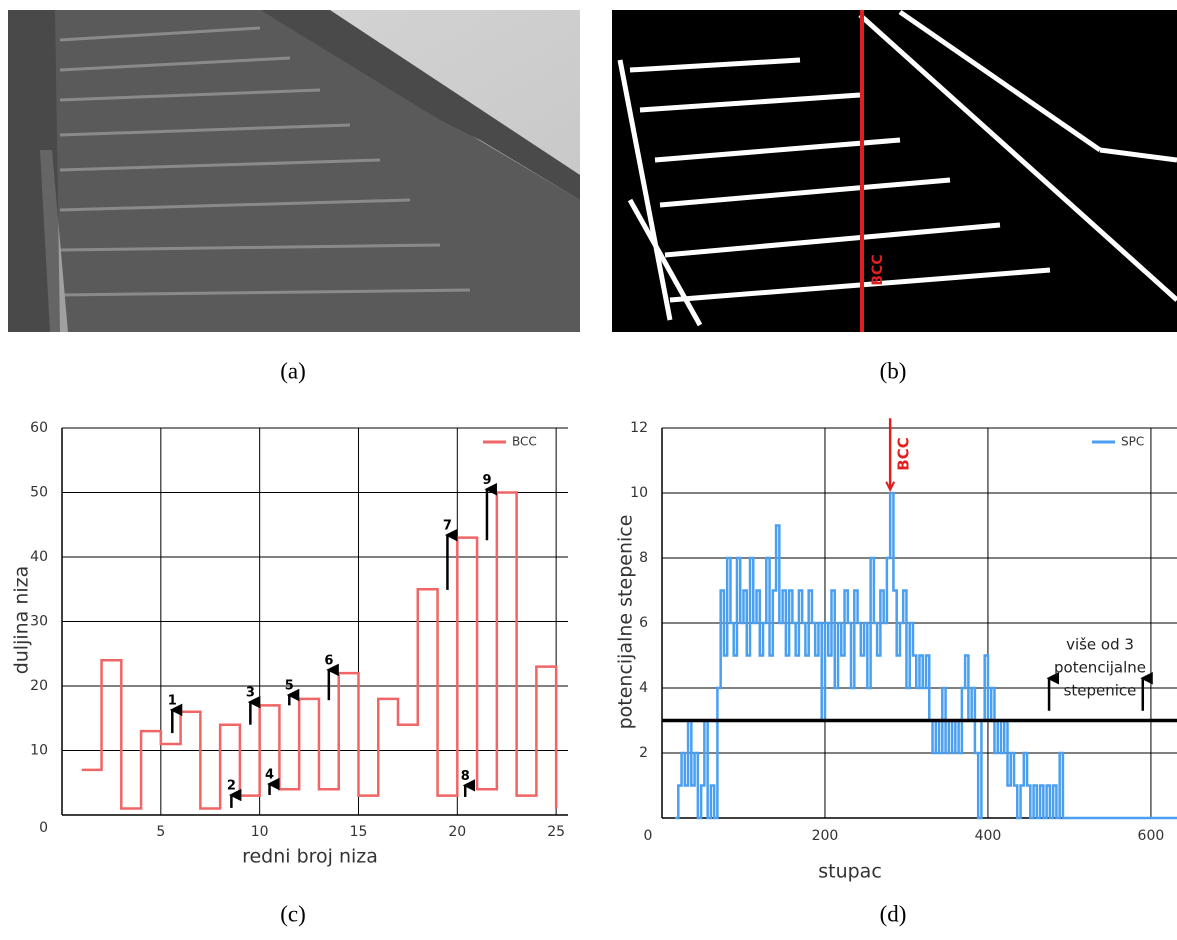 Image resolution: width=1177 pixels, height=940 pixels. I want to click on panel-label: (b), so click(893, 370).